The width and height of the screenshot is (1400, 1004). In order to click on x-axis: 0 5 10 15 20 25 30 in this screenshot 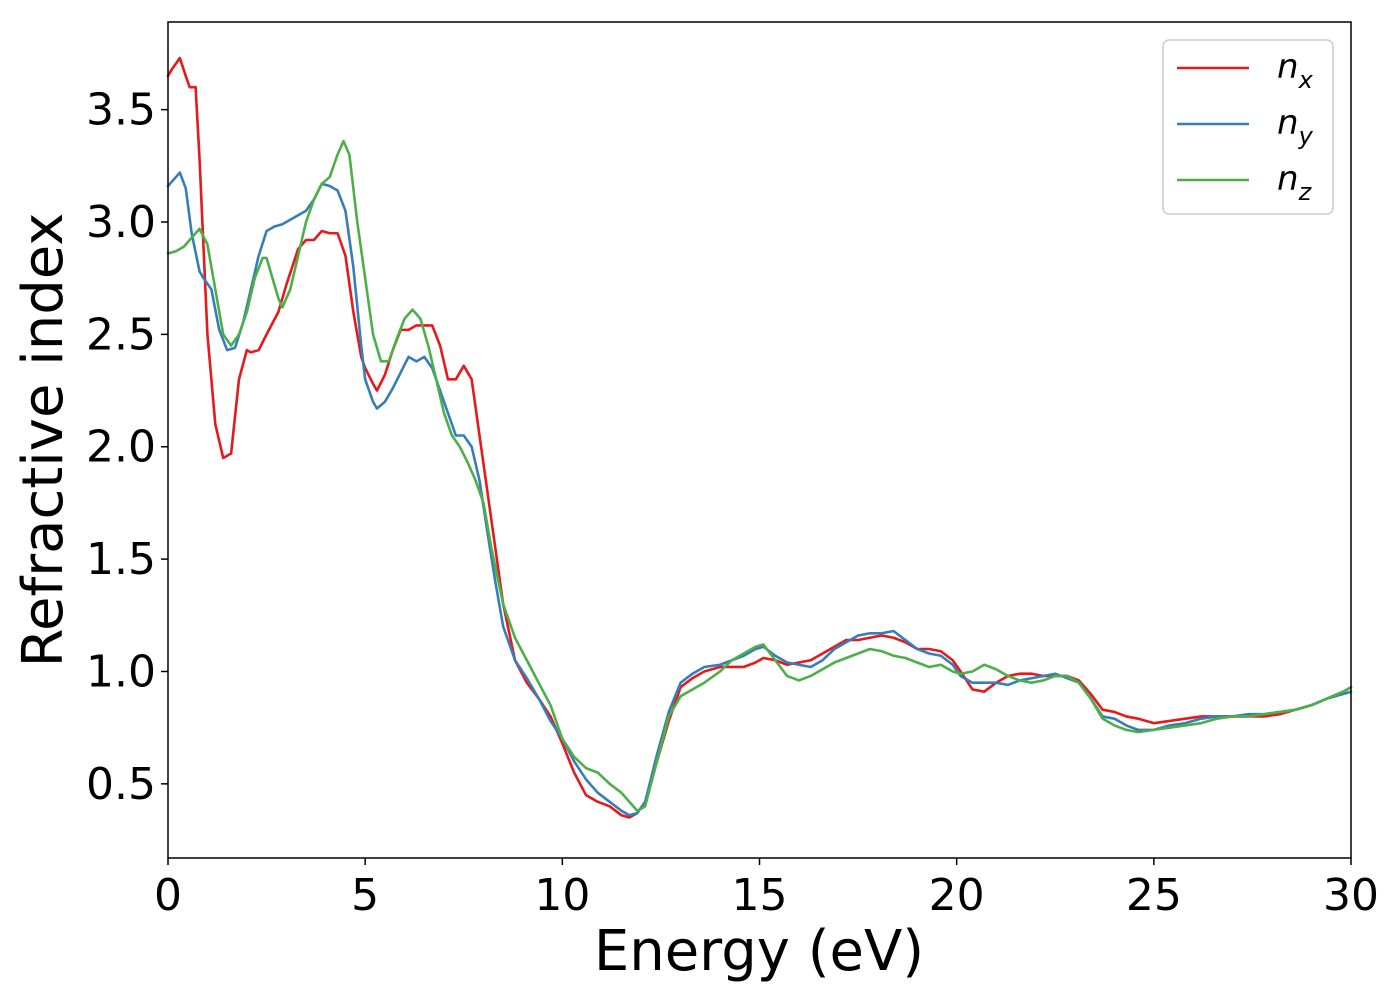, I will do `click(766, 889)`.